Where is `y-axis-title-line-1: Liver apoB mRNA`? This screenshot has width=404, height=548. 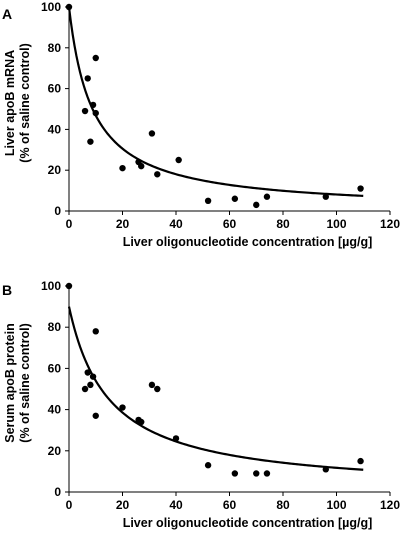 y-axis-title-line-1: Liver apoB mRNA is located at coordinates (10, 103).